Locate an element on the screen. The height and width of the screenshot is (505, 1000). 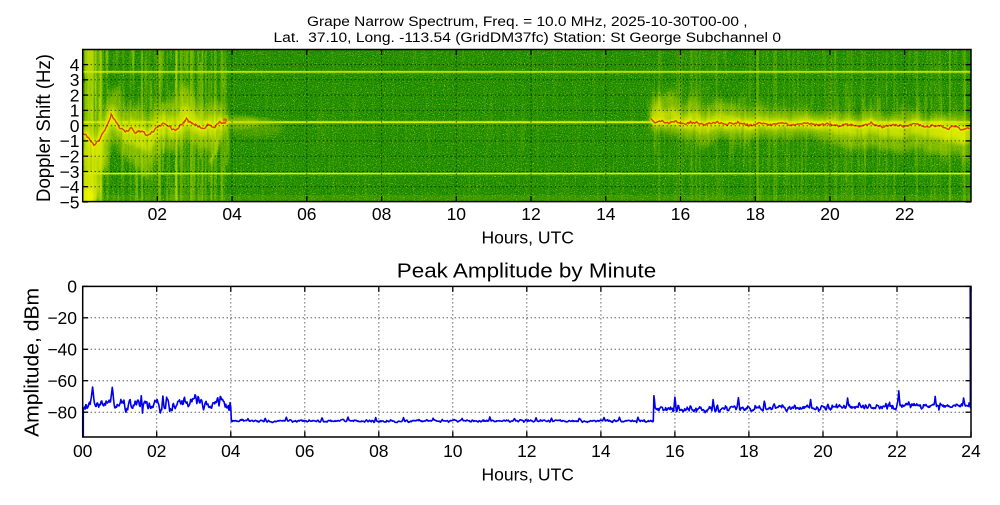
svg-text: 3 is located at coordinates (75, 80).